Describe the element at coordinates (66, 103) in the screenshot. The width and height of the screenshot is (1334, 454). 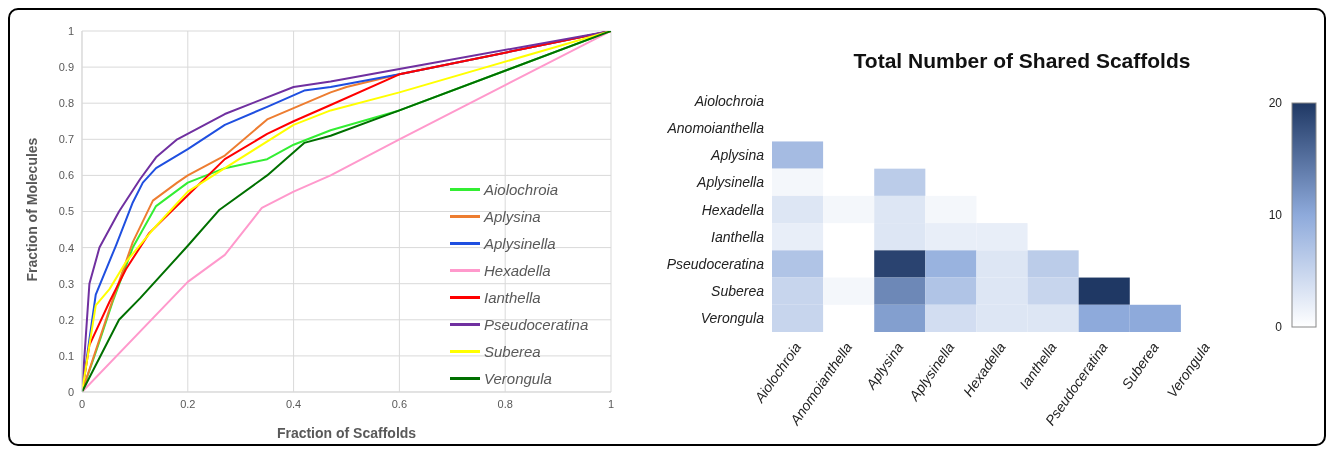
I see `y-tick-label: 0.8` at that location.